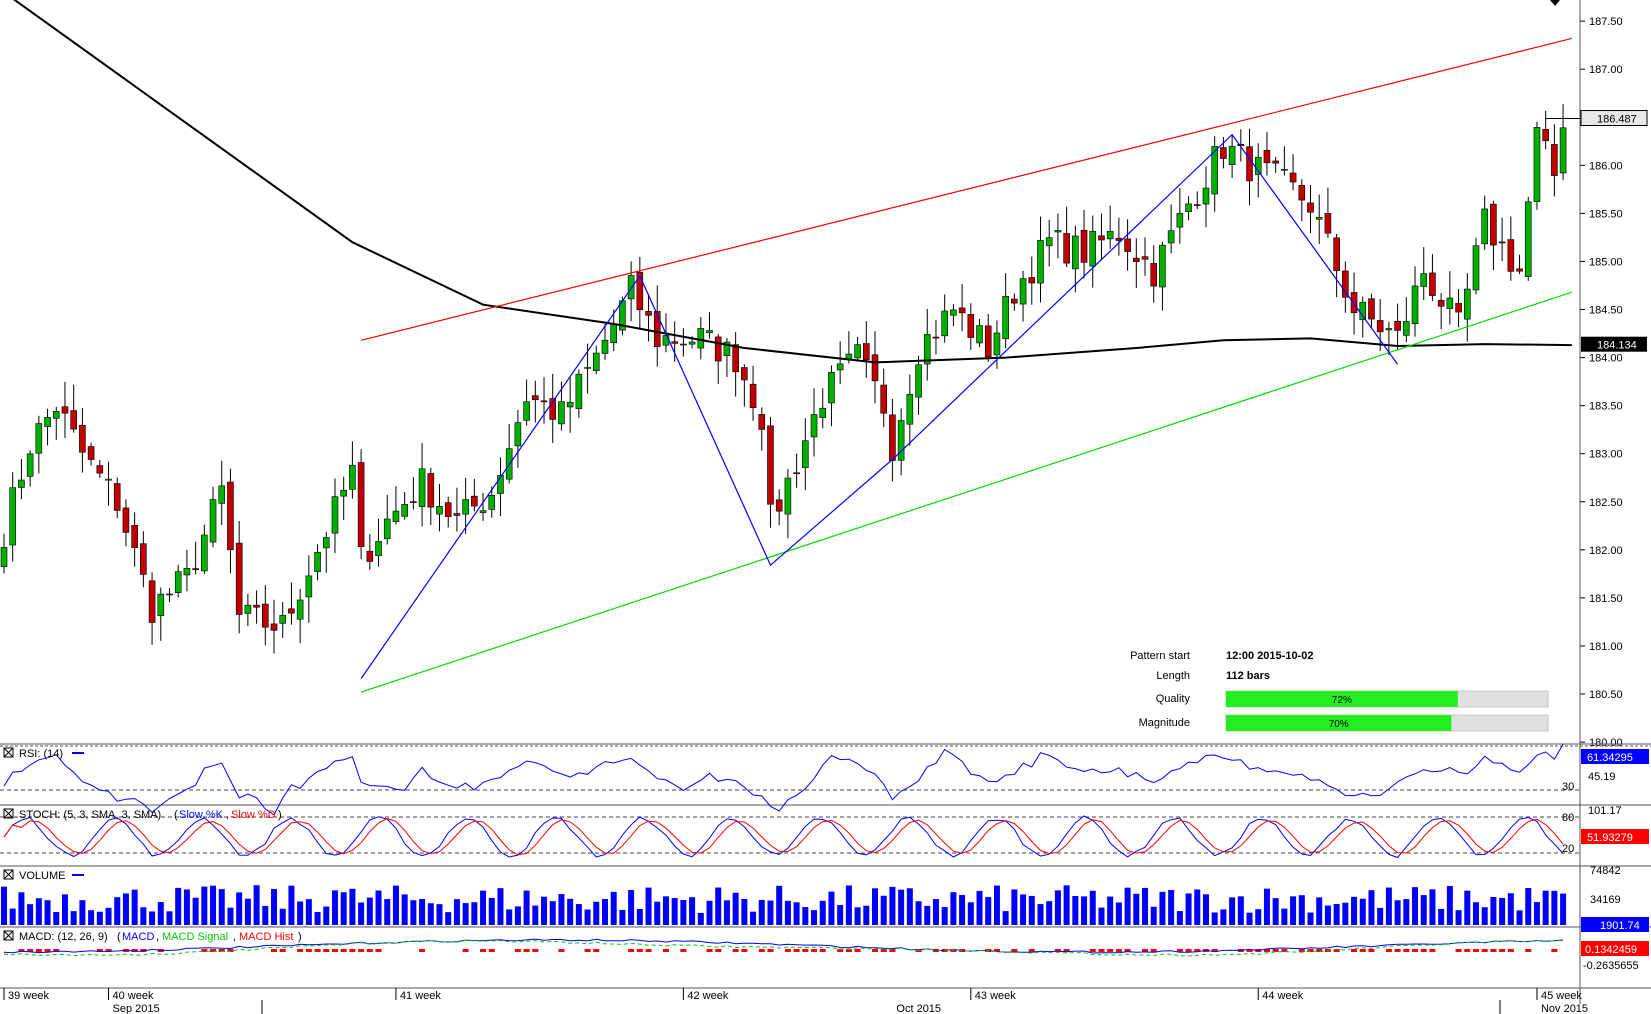  I want to click on month-label: Nov 2015, so click(1564, 1008).